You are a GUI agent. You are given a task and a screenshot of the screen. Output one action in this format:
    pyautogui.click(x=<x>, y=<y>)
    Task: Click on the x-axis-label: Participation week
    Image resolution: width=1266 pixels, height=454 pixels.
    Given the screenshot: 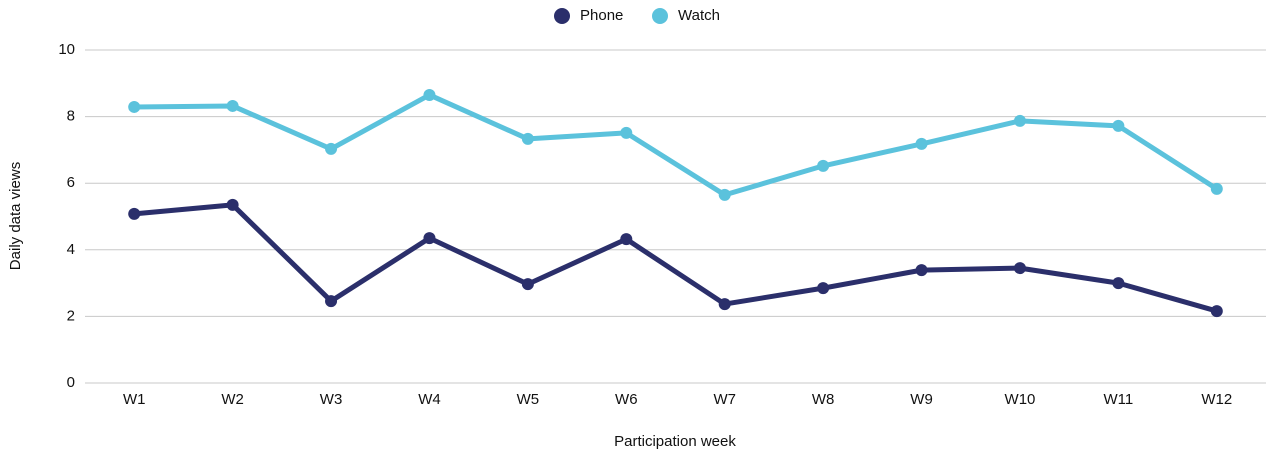 What is the action you would take?
    pyautogui.click(x=675, y=441)
    